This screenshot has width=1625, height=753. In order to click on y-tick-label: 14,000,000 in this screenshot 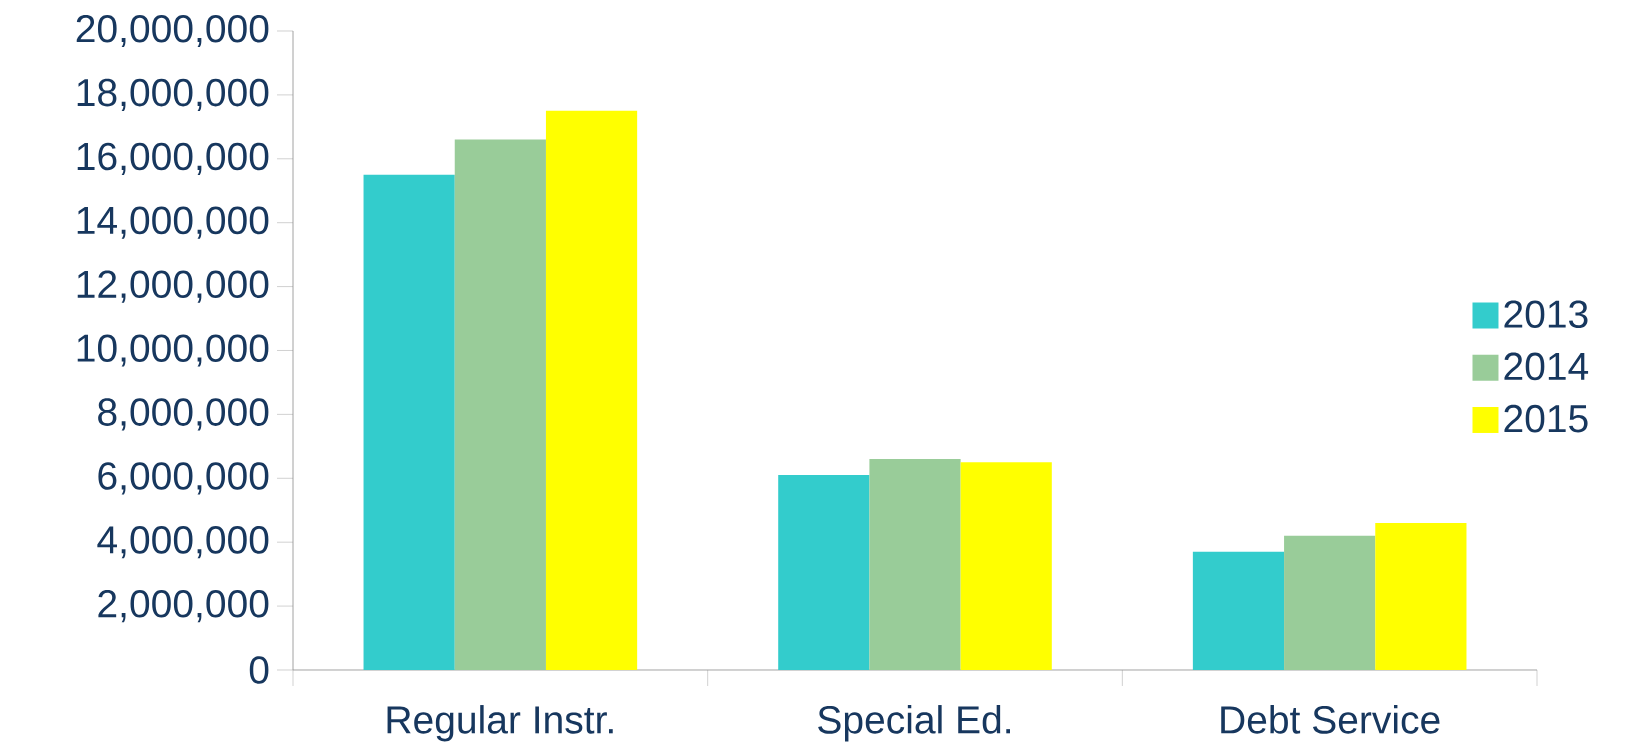, I will do `click(173, 222)`.